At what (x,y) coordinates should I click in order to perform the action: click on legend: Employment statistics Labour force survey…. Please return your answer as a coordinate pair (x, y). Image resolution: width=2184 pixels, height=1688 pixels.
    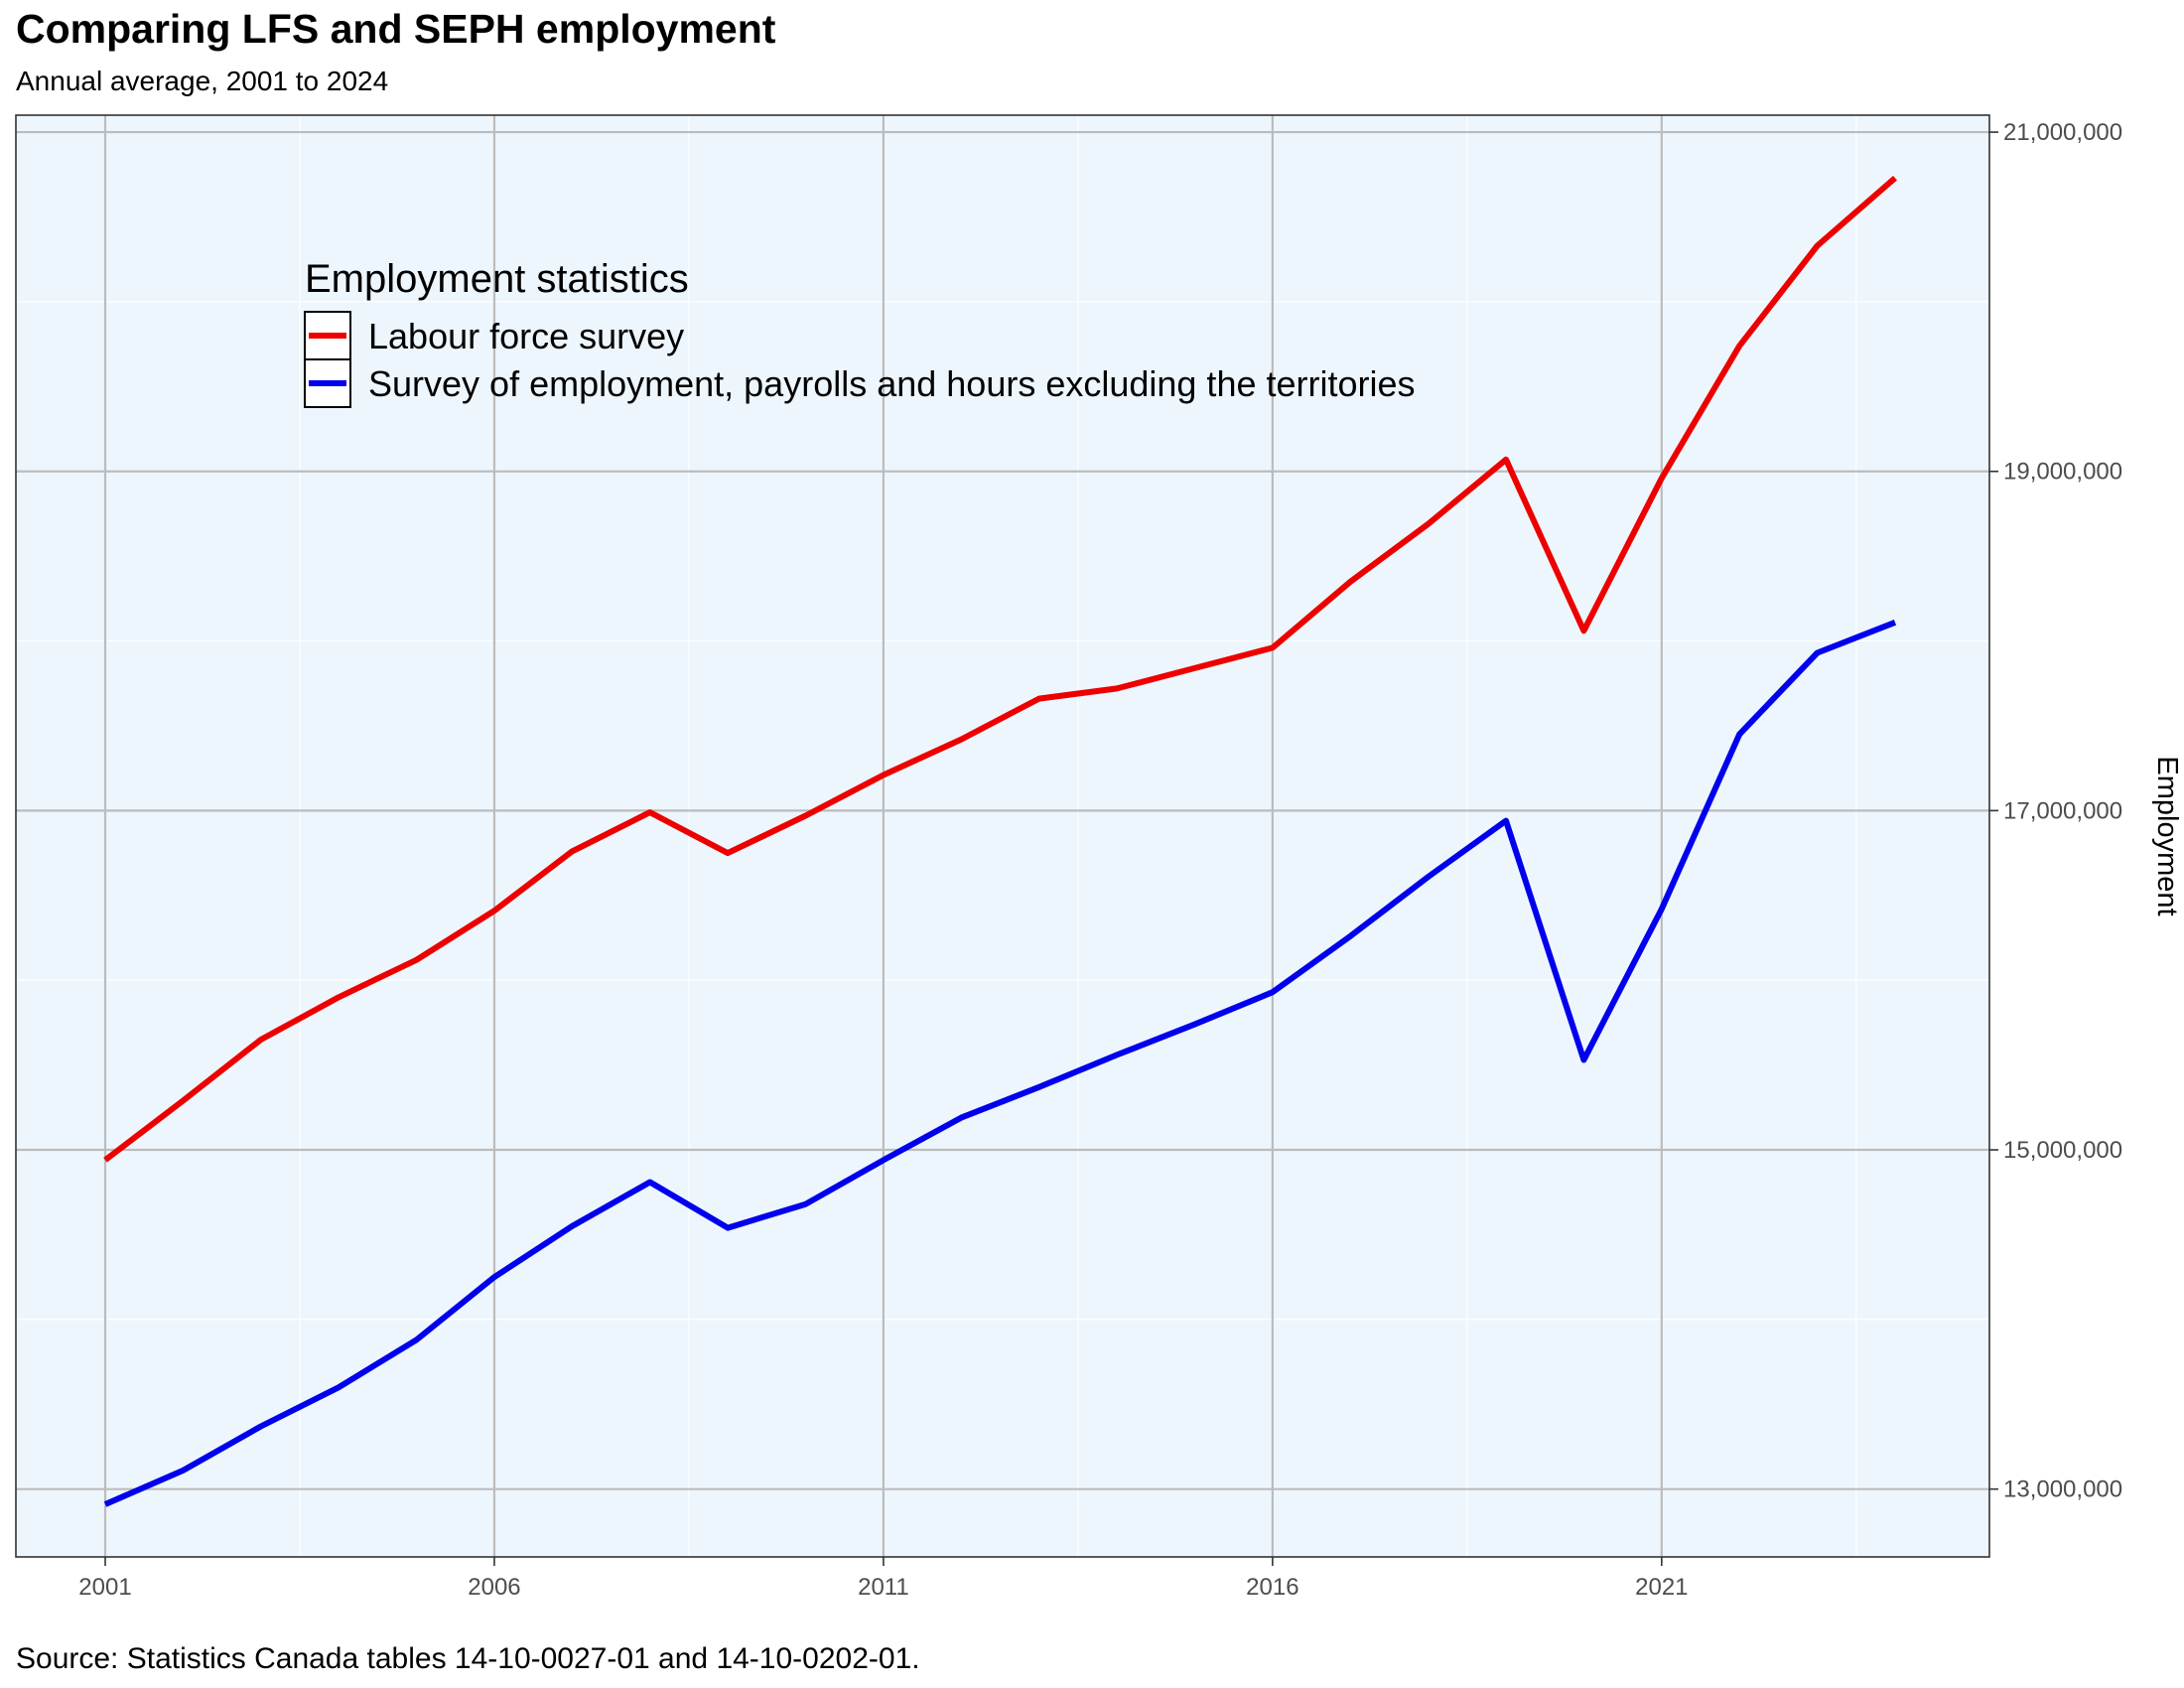
    Looking at the image, I should click on (860, 332).